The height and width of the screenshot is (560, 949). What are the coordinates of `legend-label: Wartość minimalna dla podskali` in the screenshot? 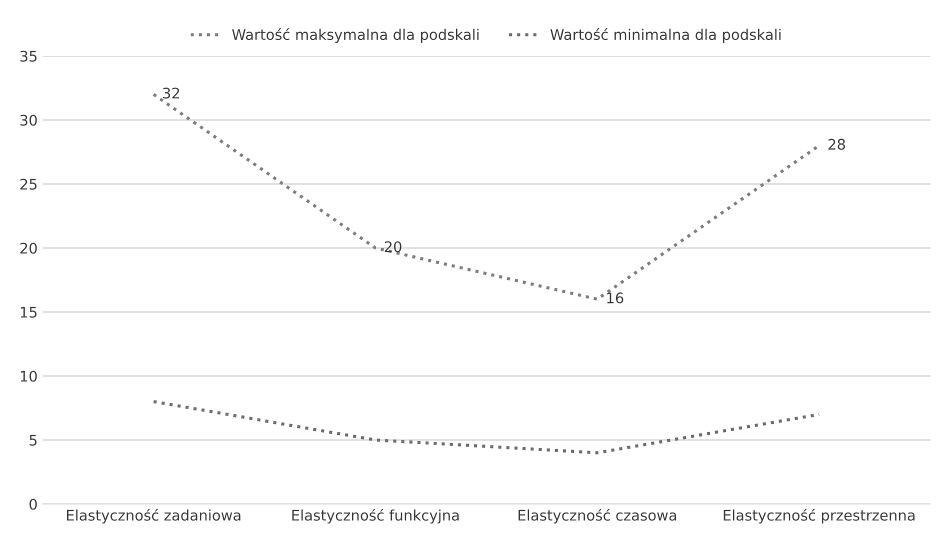 It's located at (665, 35).